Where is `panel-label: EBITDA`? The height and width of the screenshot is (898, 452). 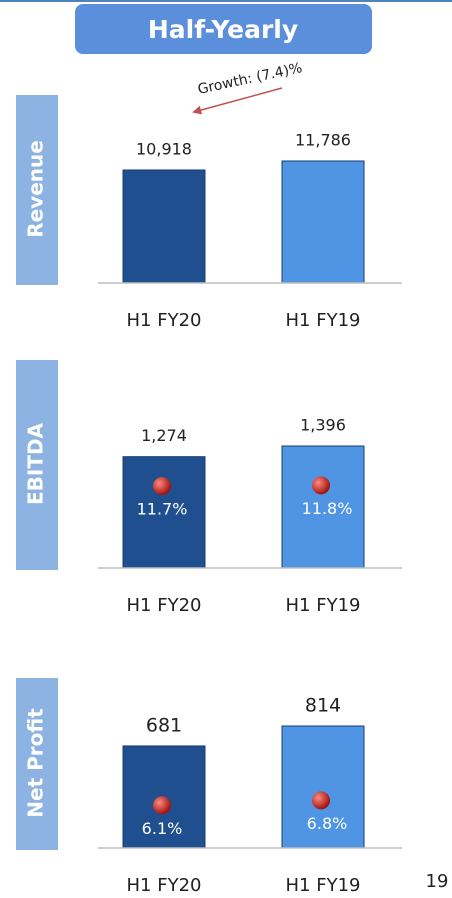
panel-label: EBITDA is located at coordinates (36, 463).